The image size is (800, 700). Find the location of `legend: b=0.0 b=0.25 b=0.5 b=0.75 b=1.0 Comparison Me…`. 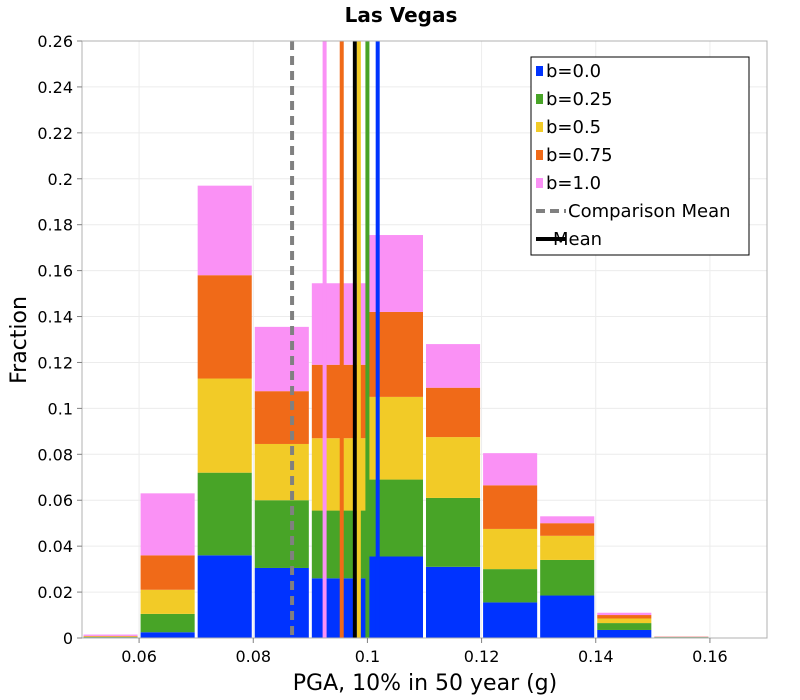

legend: b=0.0 b=0.25 b=0.5 b=0.75 b=1.0 Comparison Me… is located at coordinates (640, 156).